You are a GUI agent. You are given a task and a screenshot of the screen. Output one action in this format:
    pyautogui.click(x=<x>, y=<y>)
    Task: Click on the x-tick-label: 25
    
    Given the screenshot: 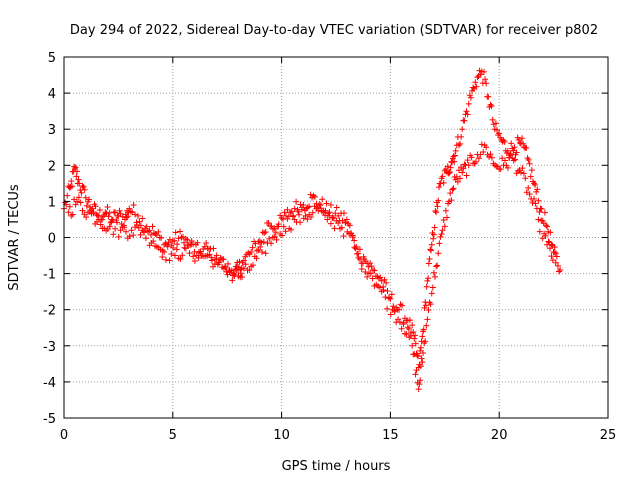 What is the action you would take?
    pyautogui.click(x=608, y=435)
    